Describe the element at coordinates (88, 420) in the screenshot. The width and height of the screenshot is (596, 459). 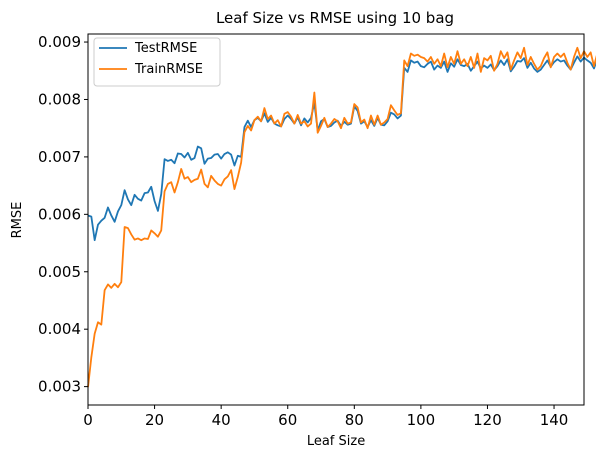
I see `x-tick-label: 0` at that location.